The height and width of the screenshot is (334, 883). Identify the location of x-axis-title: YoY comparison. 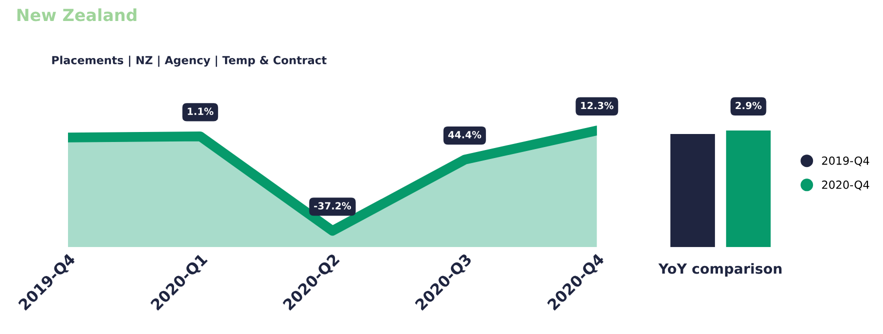
(720, 270).